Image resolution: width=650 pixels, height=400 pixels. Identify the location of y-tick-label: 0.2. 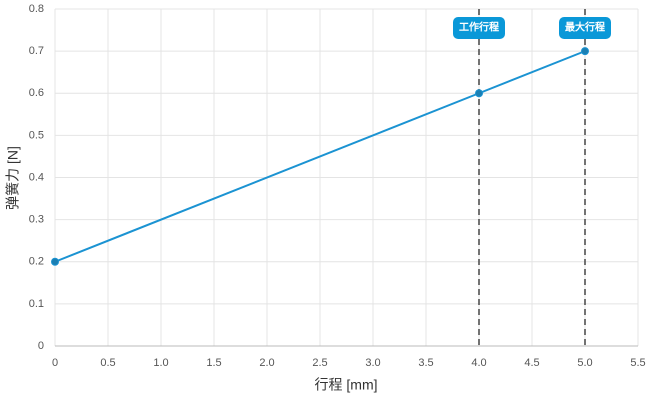
(36, 262).